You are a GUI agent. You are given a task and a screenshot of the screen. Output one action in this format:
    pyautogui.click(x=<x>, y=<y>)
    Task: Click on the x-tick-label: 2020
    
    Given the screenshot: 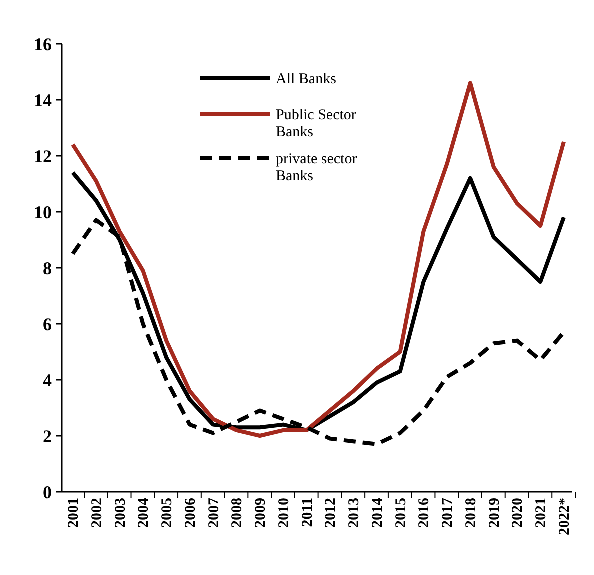 What is the action you would take?
    pyautogui.click(x=518, y=513)
    